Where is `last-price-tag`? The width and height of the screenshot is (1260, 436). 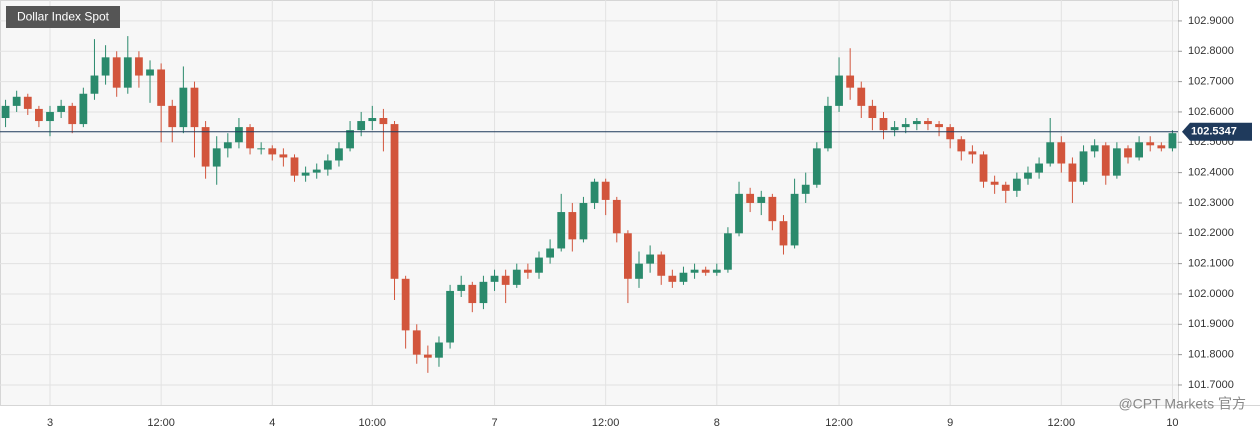
last-price-tag is located at coordinates (1217, 131).